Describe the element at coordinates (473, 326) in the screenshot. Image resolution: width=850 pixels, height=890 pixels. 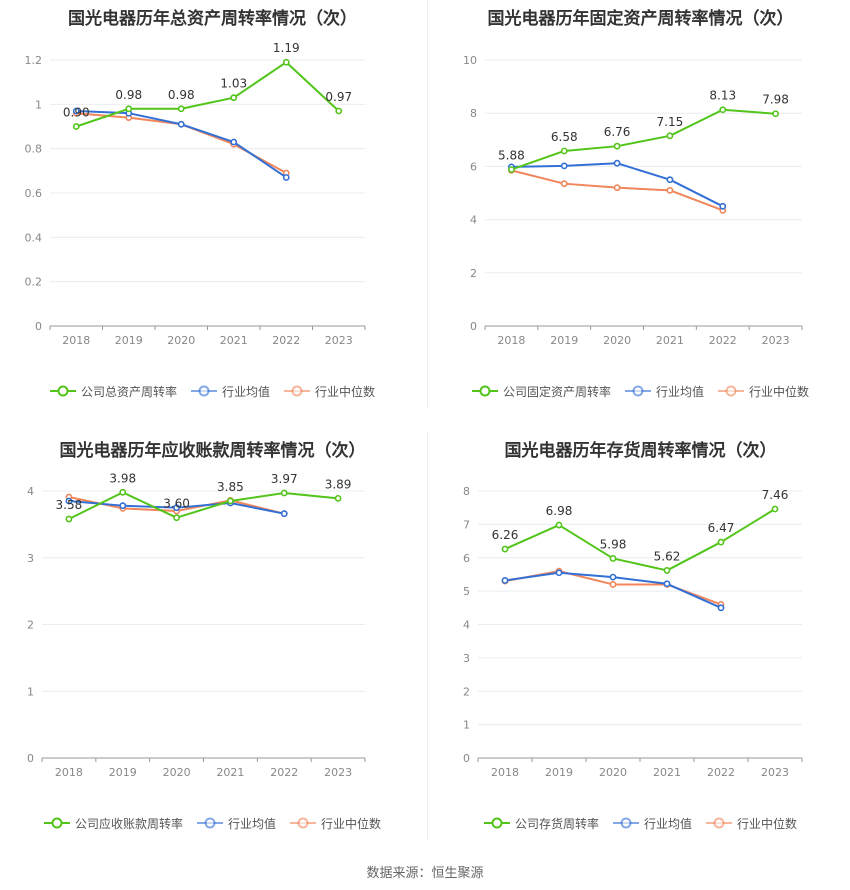
I see `y-tick-label: 0` at that location.